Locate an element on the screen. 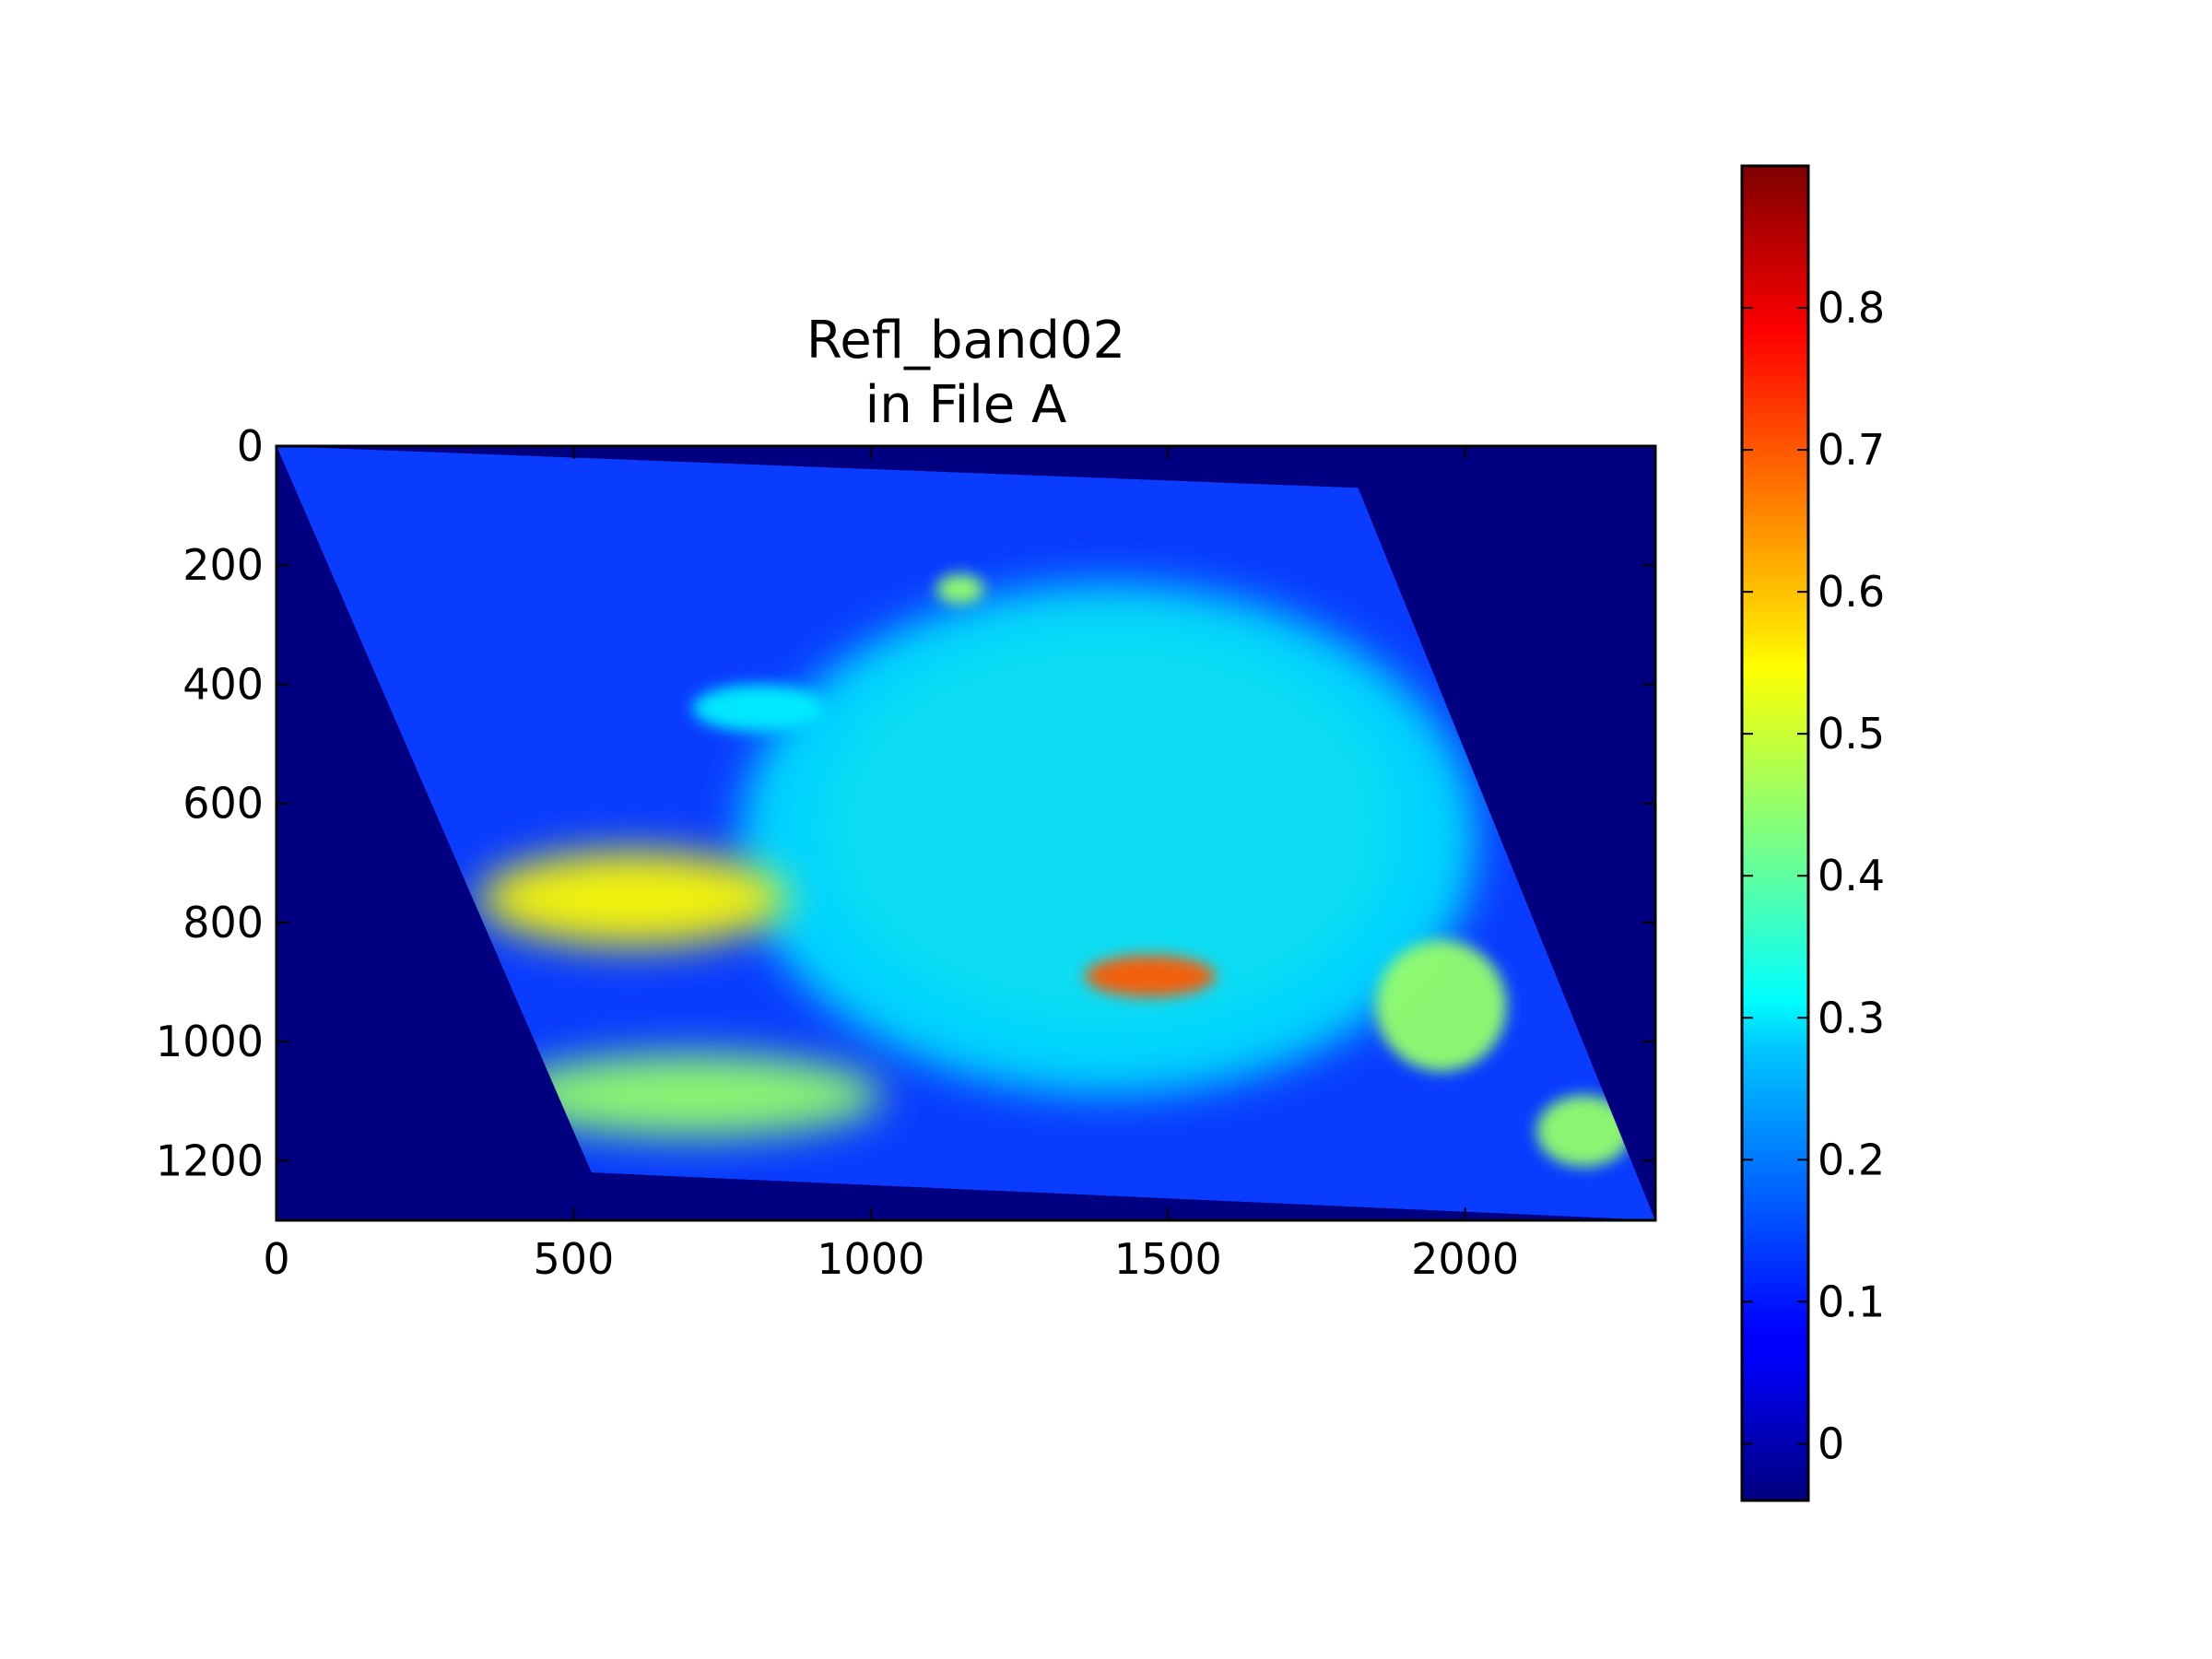  x-tick-label: 2000 is located at coordinates (1465, 1259).